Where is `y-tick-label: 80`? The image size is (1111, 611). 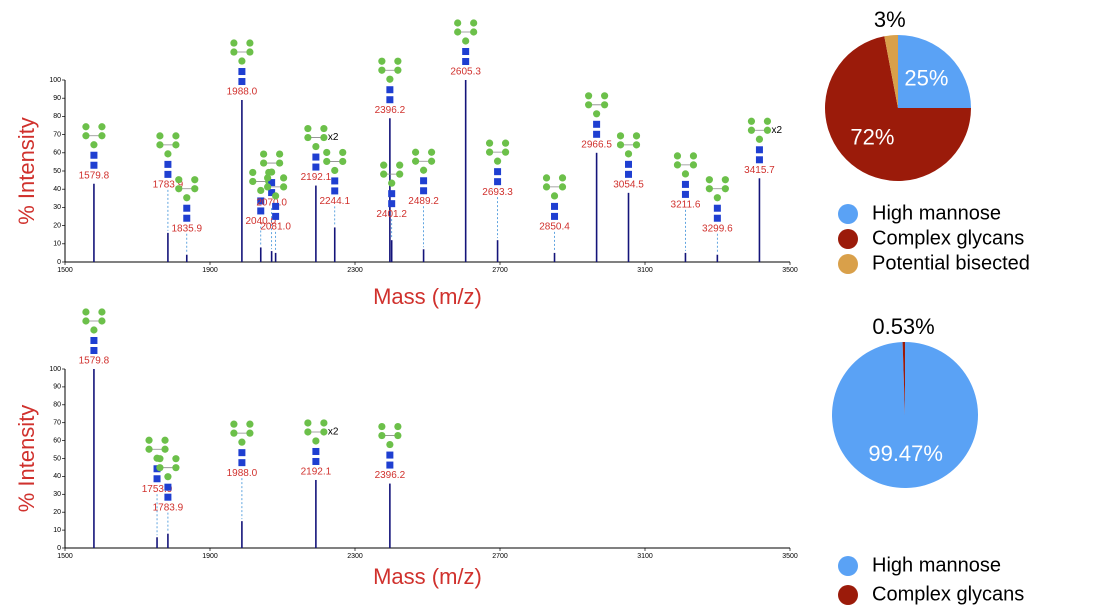
y-tick-label: 80 is located at coordinates (57, 116).